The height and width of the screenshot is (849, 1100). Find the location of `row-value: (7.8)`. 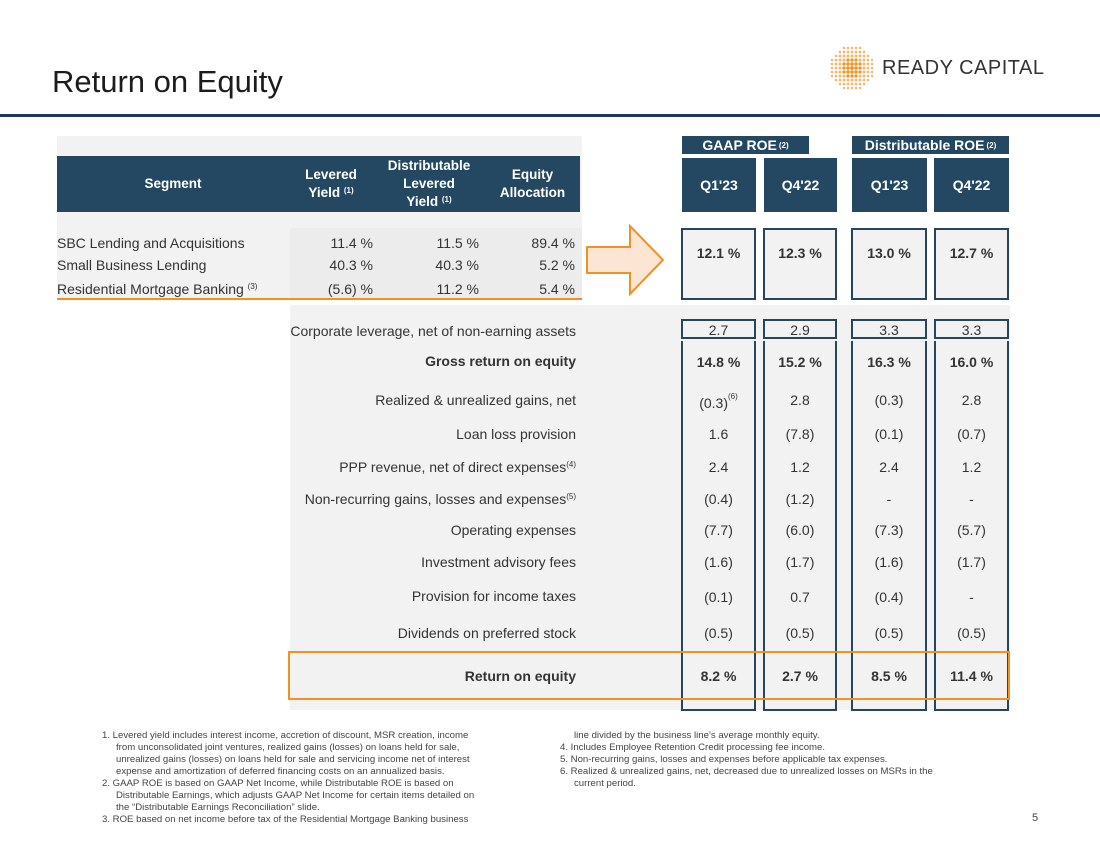

row-value: (7.8) is located at coordinates (800, 434).